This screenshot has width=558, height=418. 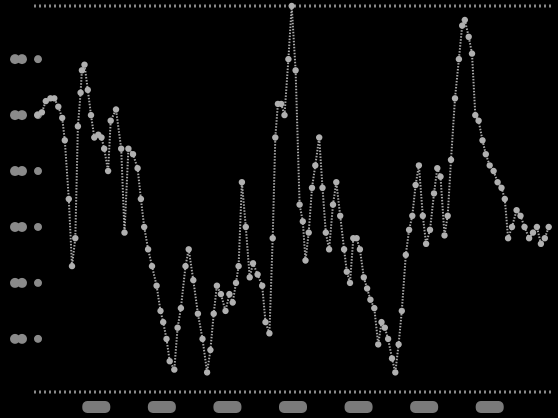 What do you see at coordinates (26, 199) in the screenshot?
I see `y-axis-ticks` at bounding box center [26, 199].